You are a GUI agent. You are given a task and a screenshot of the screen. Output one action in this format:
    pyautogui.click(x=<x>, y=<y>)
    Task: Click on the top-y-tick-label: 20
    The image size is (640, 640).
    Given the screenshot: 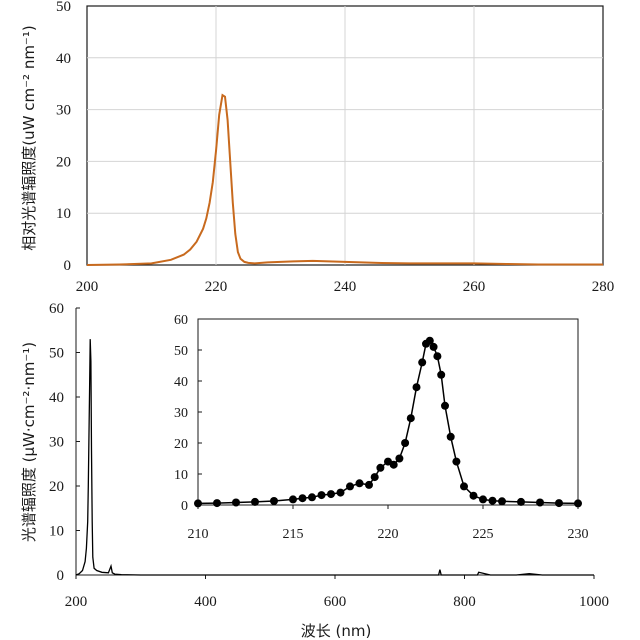 What is the action you would take?
    pyautogui.click(x=63, y=162)
    